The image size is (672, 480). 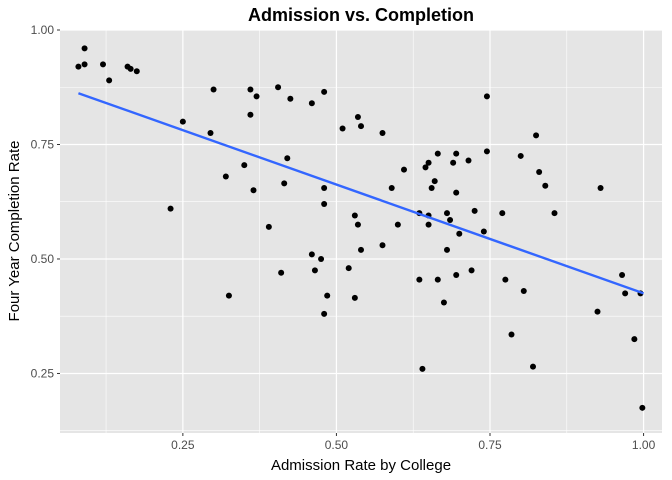 I want to click on x-tick-label: 1.00, so click(x=644, y=445).